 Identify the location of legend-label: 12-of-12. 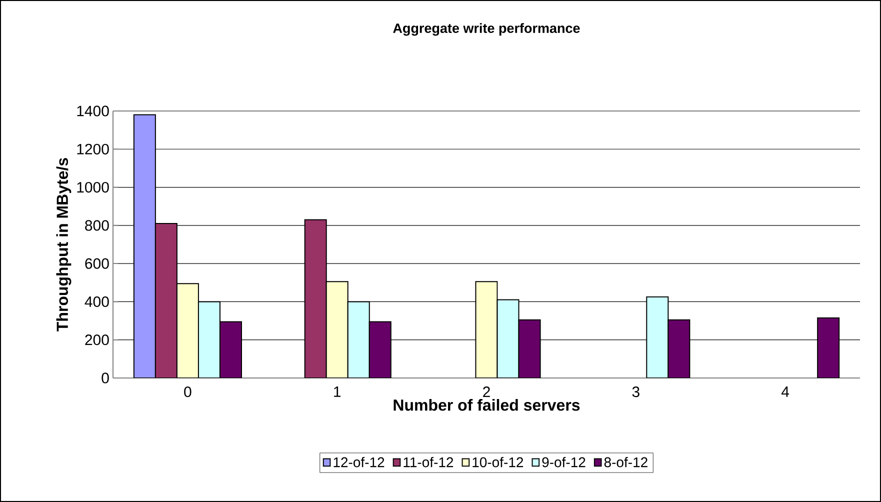
(359, 462).